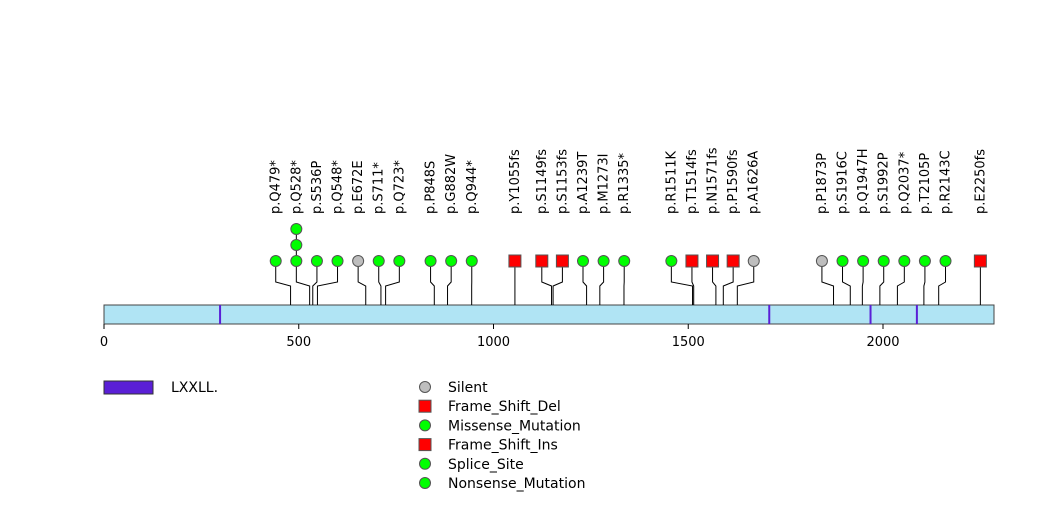 The image size is (1047, 524). What do you see at coordinates (692, 181) in the screenshot?
I see `mutation-label: p.T1514fs` at bounding box center [692, 181].